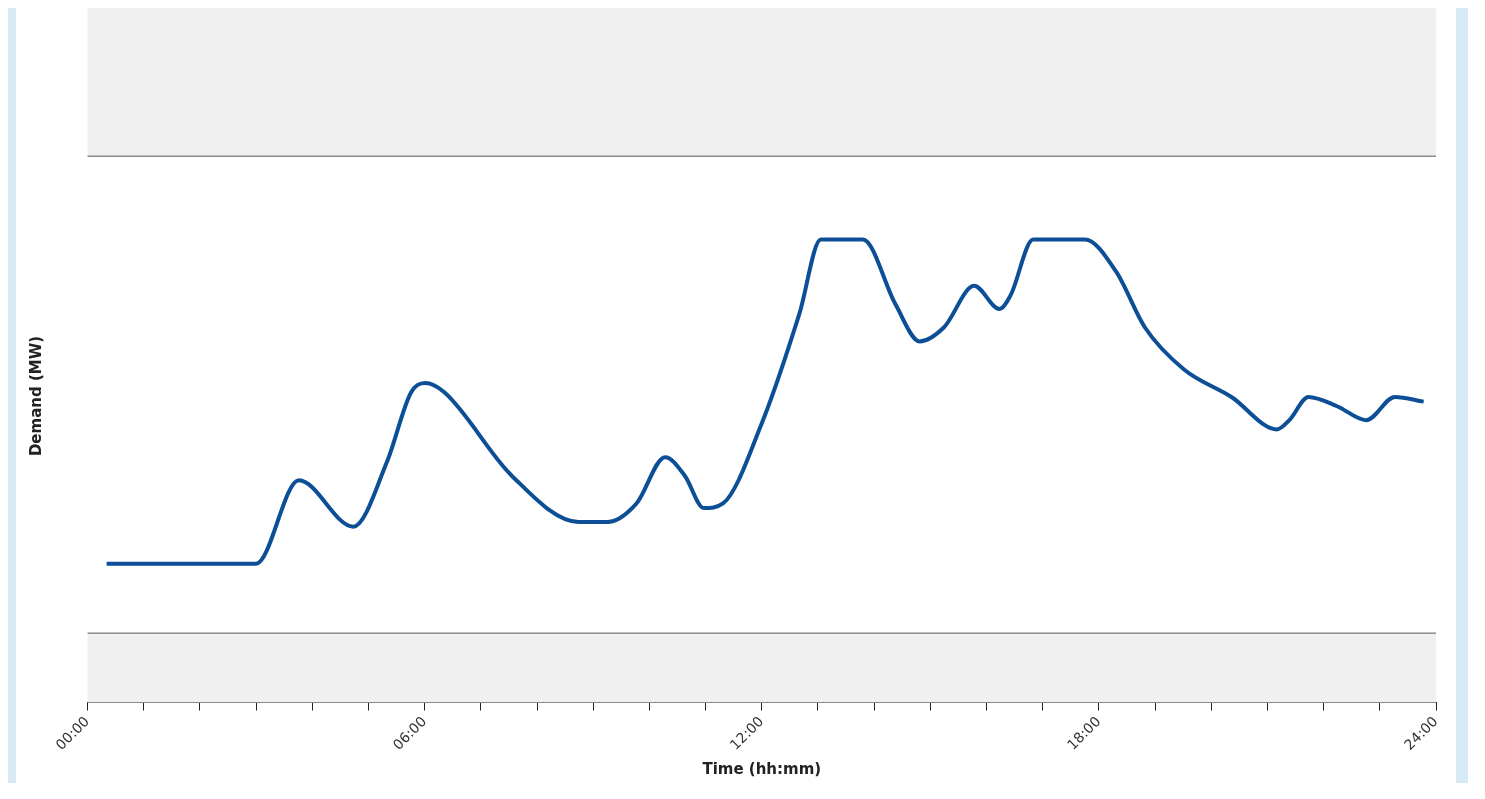 The height and width of the screenshot is (799, 1485). I want to click on y-axis-title: Demand (MW), so click(36, 395).